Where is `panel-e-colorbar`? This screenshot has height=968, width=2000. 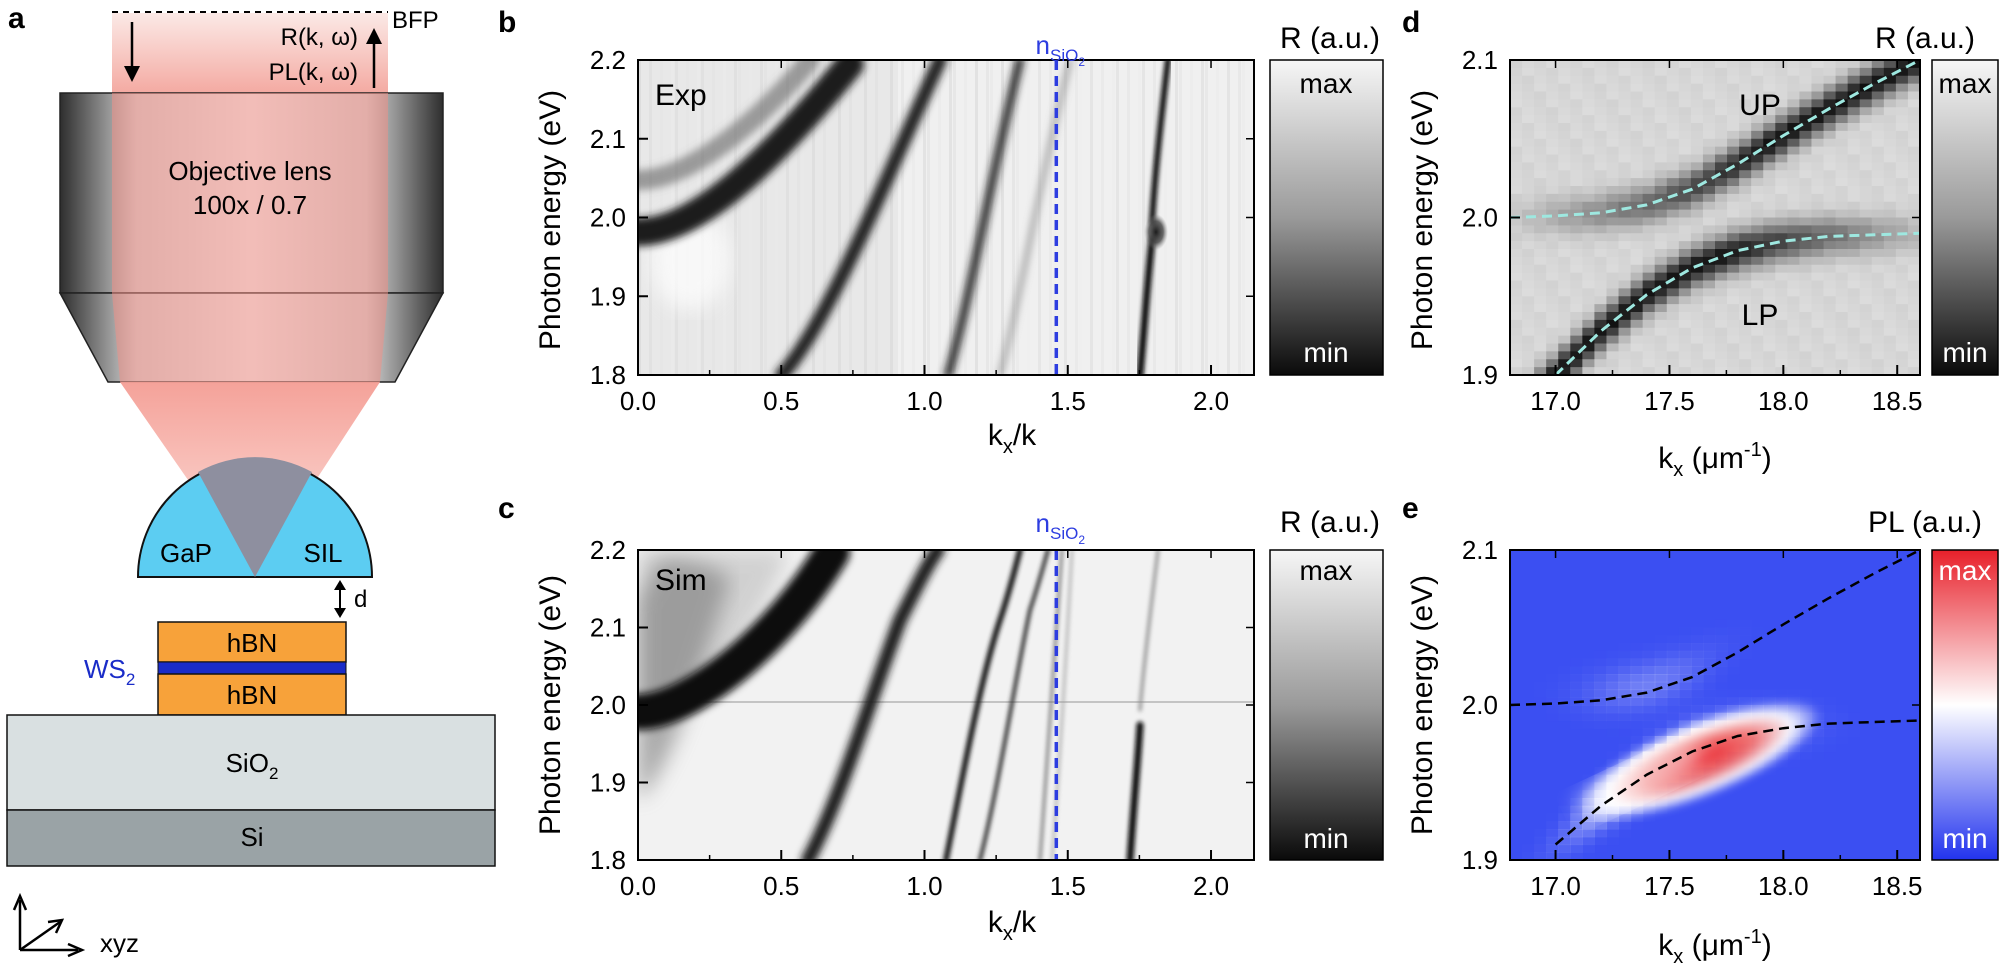
panel-e-colorbar is located at coordinates (1965, 705).